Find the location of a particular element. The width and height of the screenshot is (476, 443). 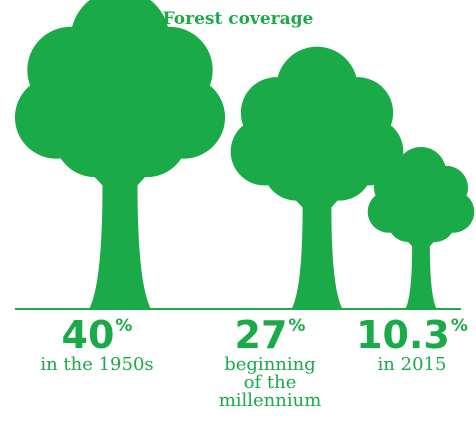

stat-2: 10.3% in 2015 is located at coordinates (412, 345).